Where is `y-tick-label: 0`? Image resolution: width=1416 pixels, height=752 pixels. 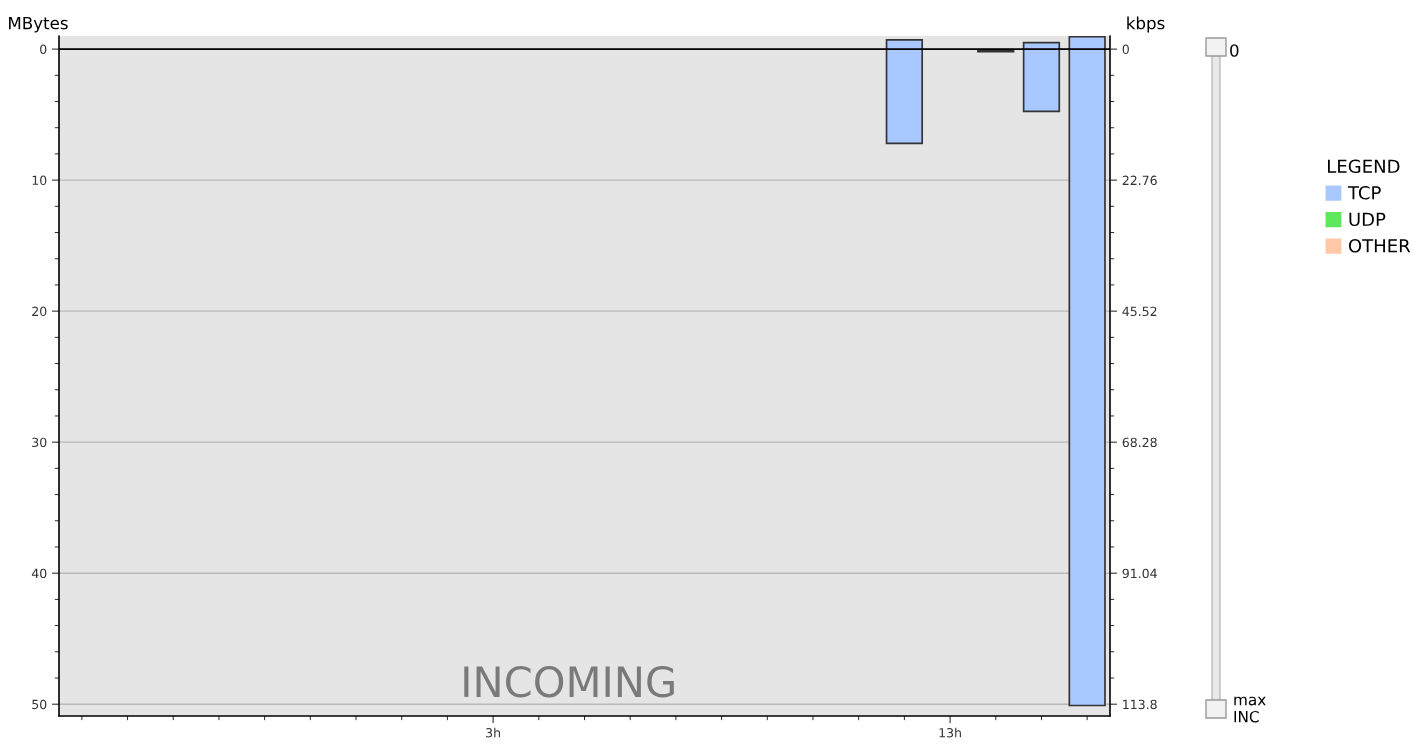
y-tick-label: 0 is located at coordinates (43, 49).